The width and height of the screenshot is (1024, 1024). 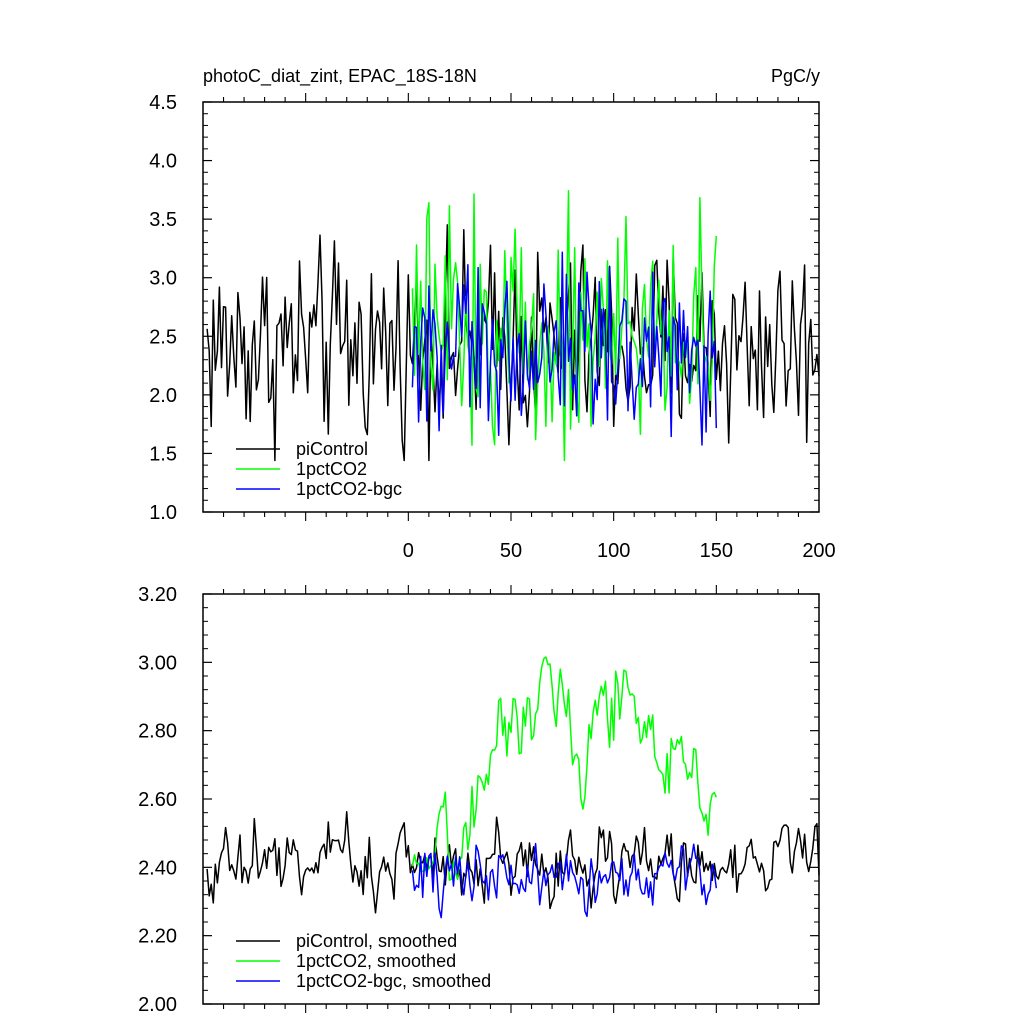 I want to click on x-tick-label: 200, so click(x=818, y=551).